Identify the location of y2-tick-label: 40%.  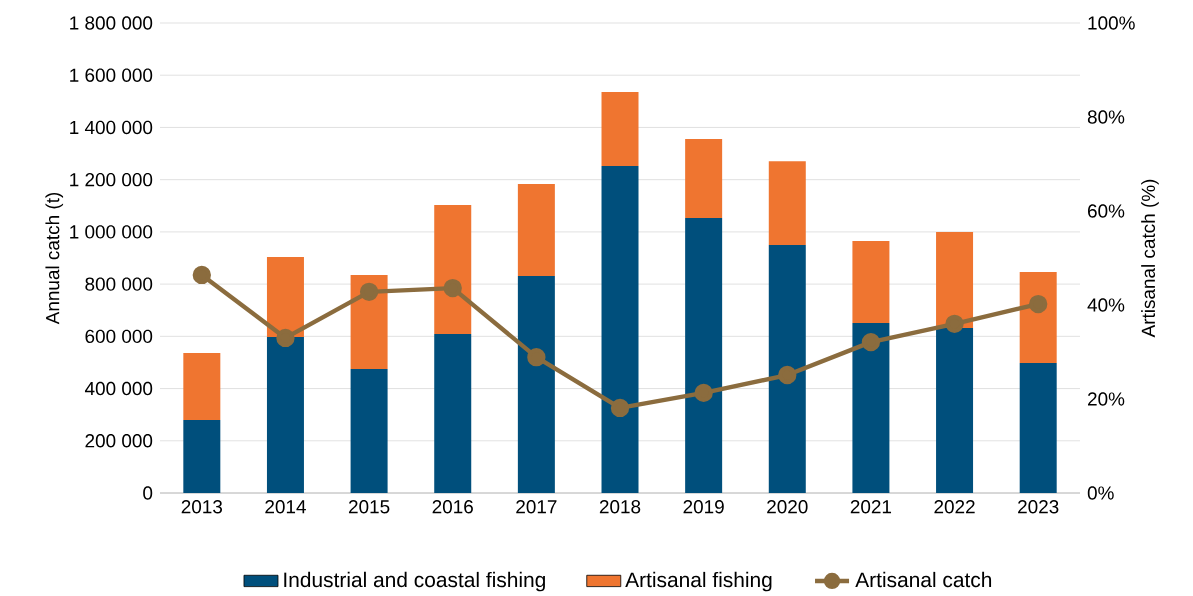
(1106, 305).